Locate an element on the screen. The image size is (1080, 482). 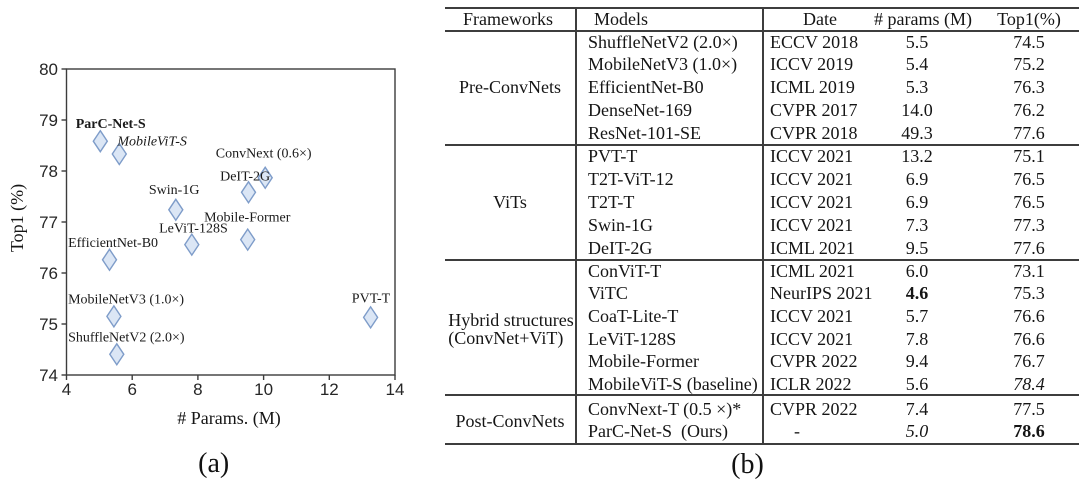
svg-text: 10 is located at coordinates (263, 389).